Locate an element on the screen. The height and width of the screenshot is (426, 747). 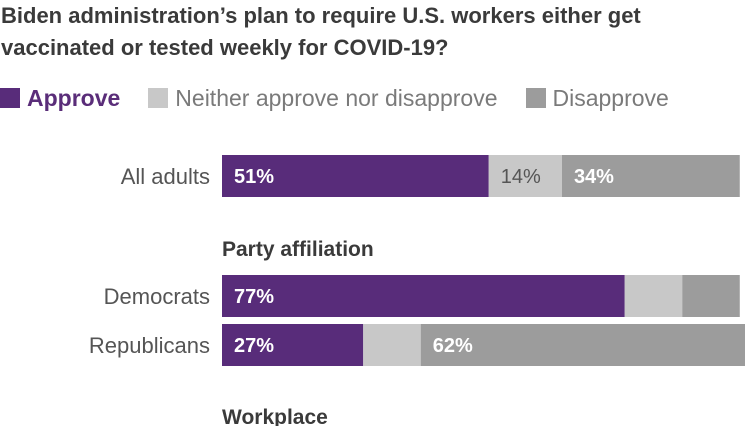
legend-label-approve: Approve is located at coordinates (74, 97).